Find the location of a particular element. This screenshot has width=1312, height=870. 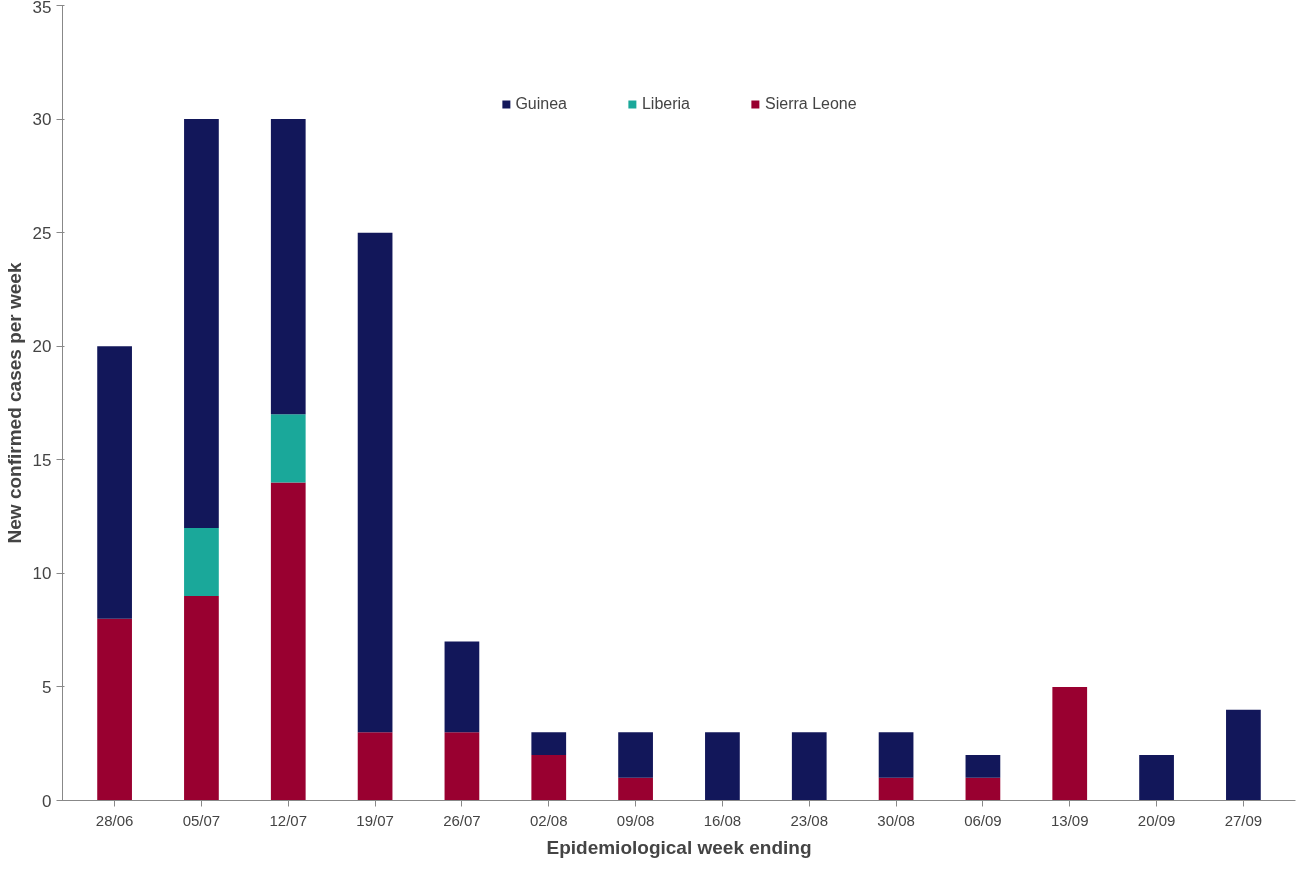

legend-label: Liberia is located at coordinates (665, 104).